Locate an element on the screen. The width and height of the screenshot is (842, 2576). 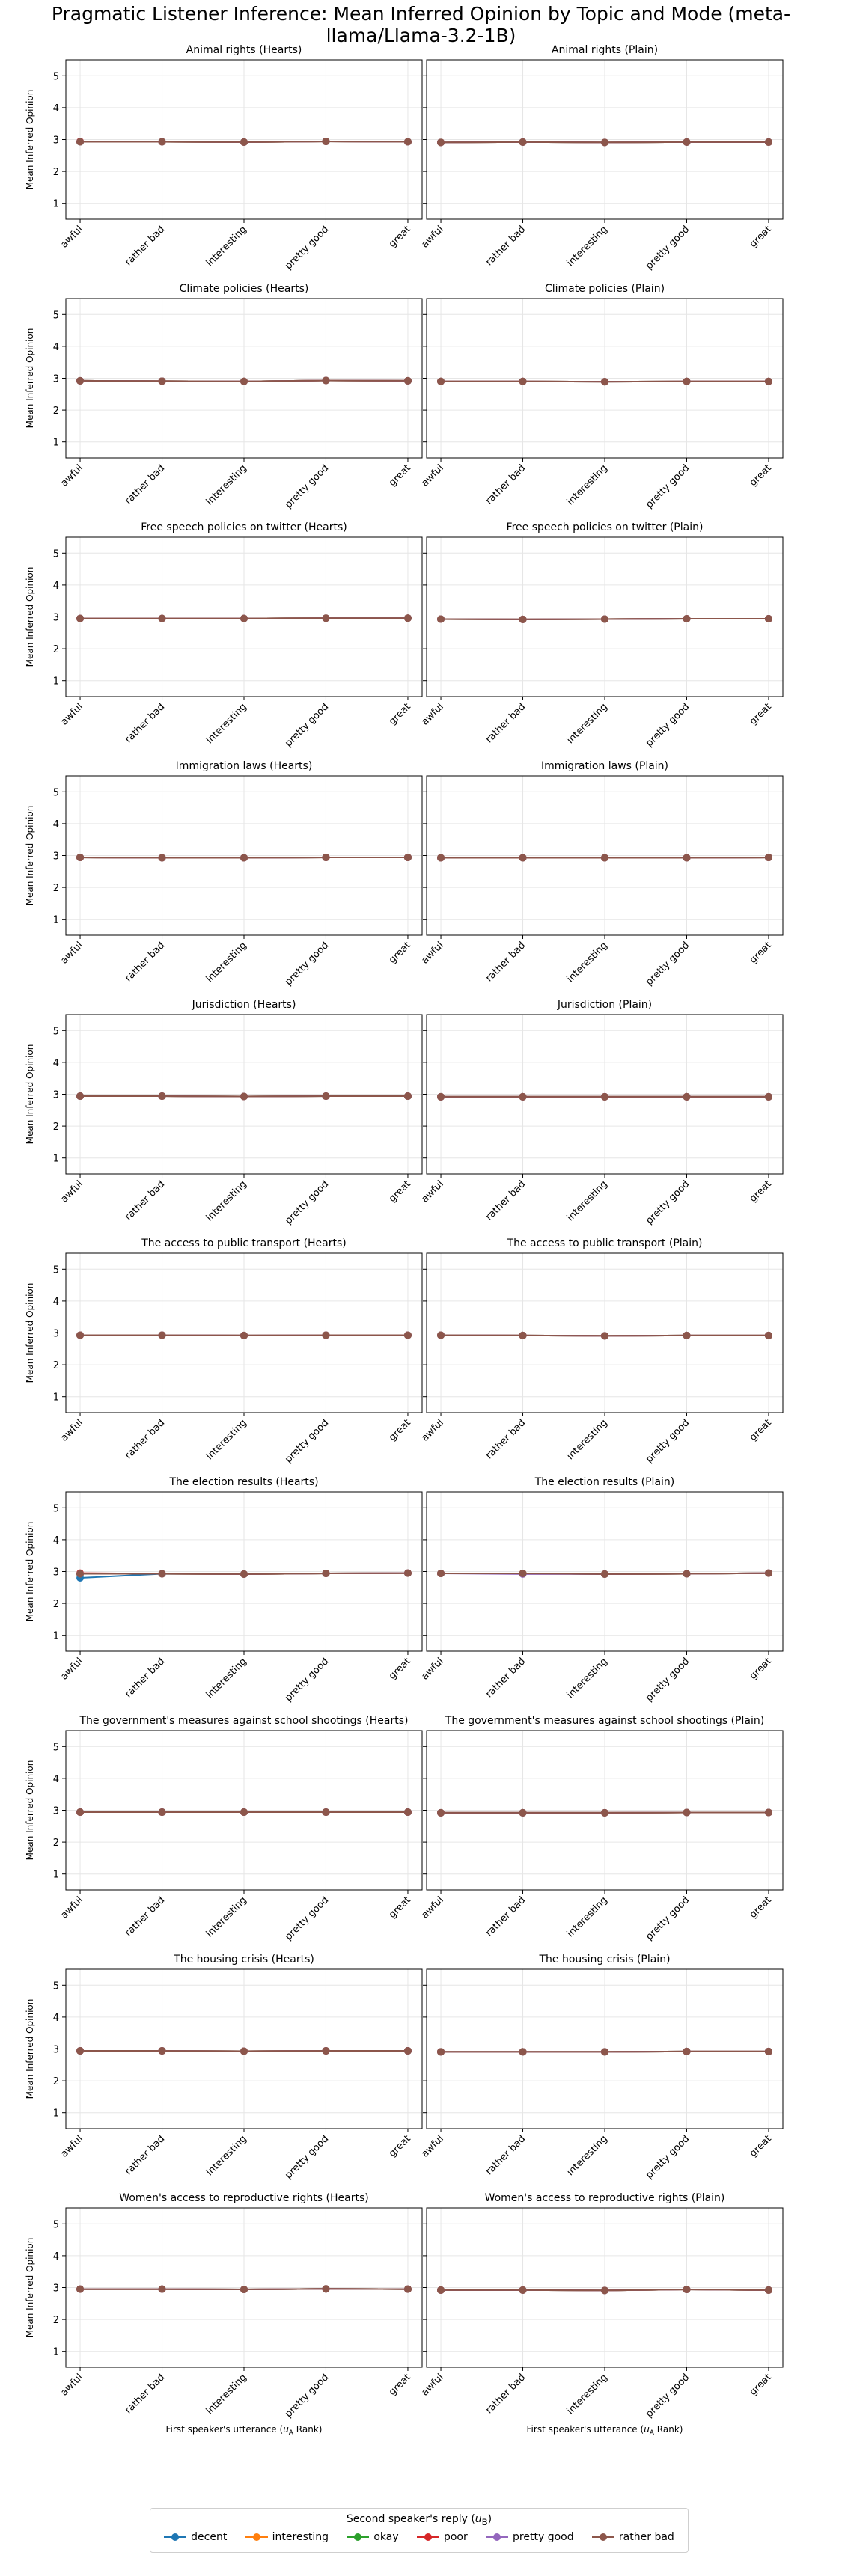
panel-title: Jurisdiction (Hearts) is located at coordinates (244, 1005).